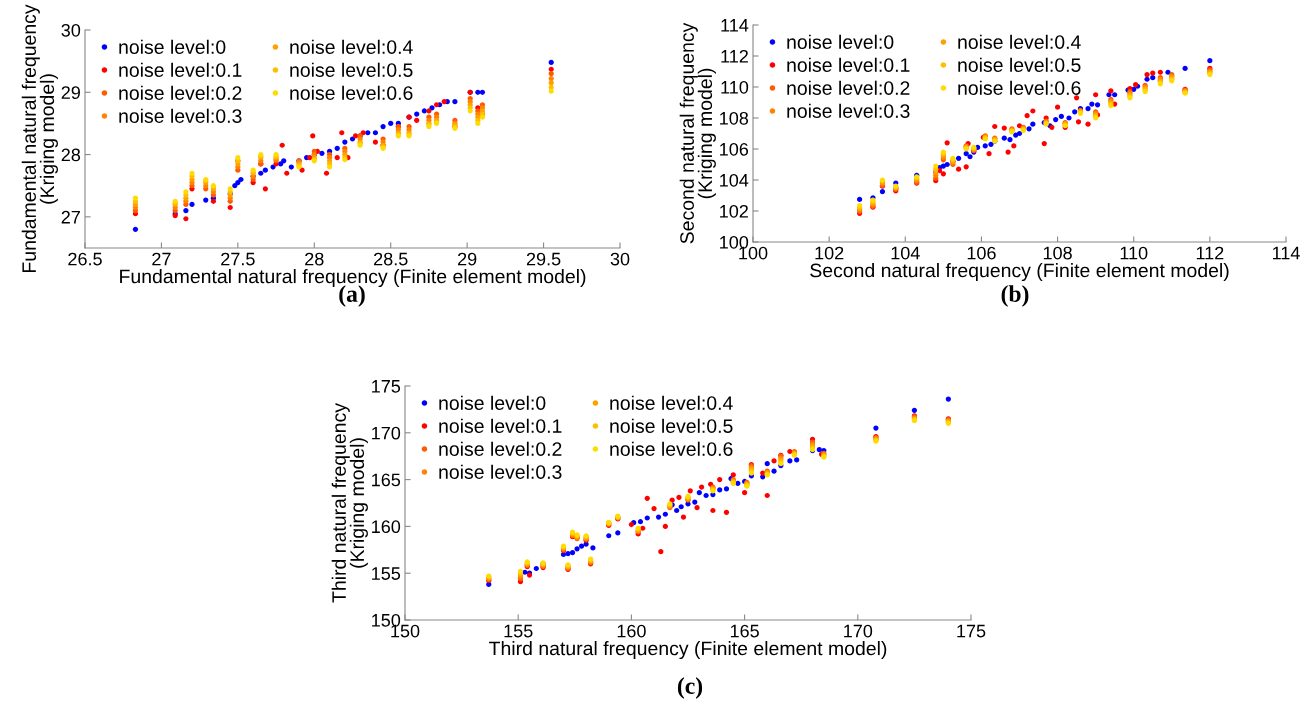 This screenshot has height=705, width=1304. I want to click on x-tick-label: 26.5, so click(85, 259).